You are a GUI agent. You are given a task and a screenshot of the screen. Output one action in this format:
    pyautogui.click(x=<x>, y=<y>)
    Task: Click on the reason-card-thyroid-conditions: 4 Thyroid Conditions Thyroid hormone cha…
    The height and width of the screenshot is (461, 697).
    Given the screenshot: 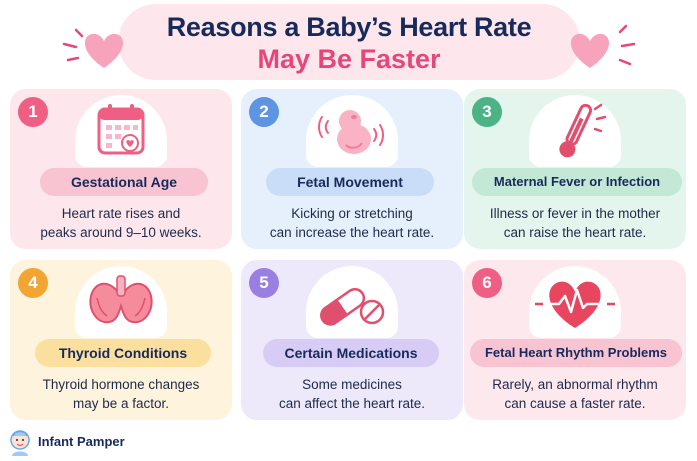 What is the action you would take?
    pyautogui.click(x=121, y=340)
    